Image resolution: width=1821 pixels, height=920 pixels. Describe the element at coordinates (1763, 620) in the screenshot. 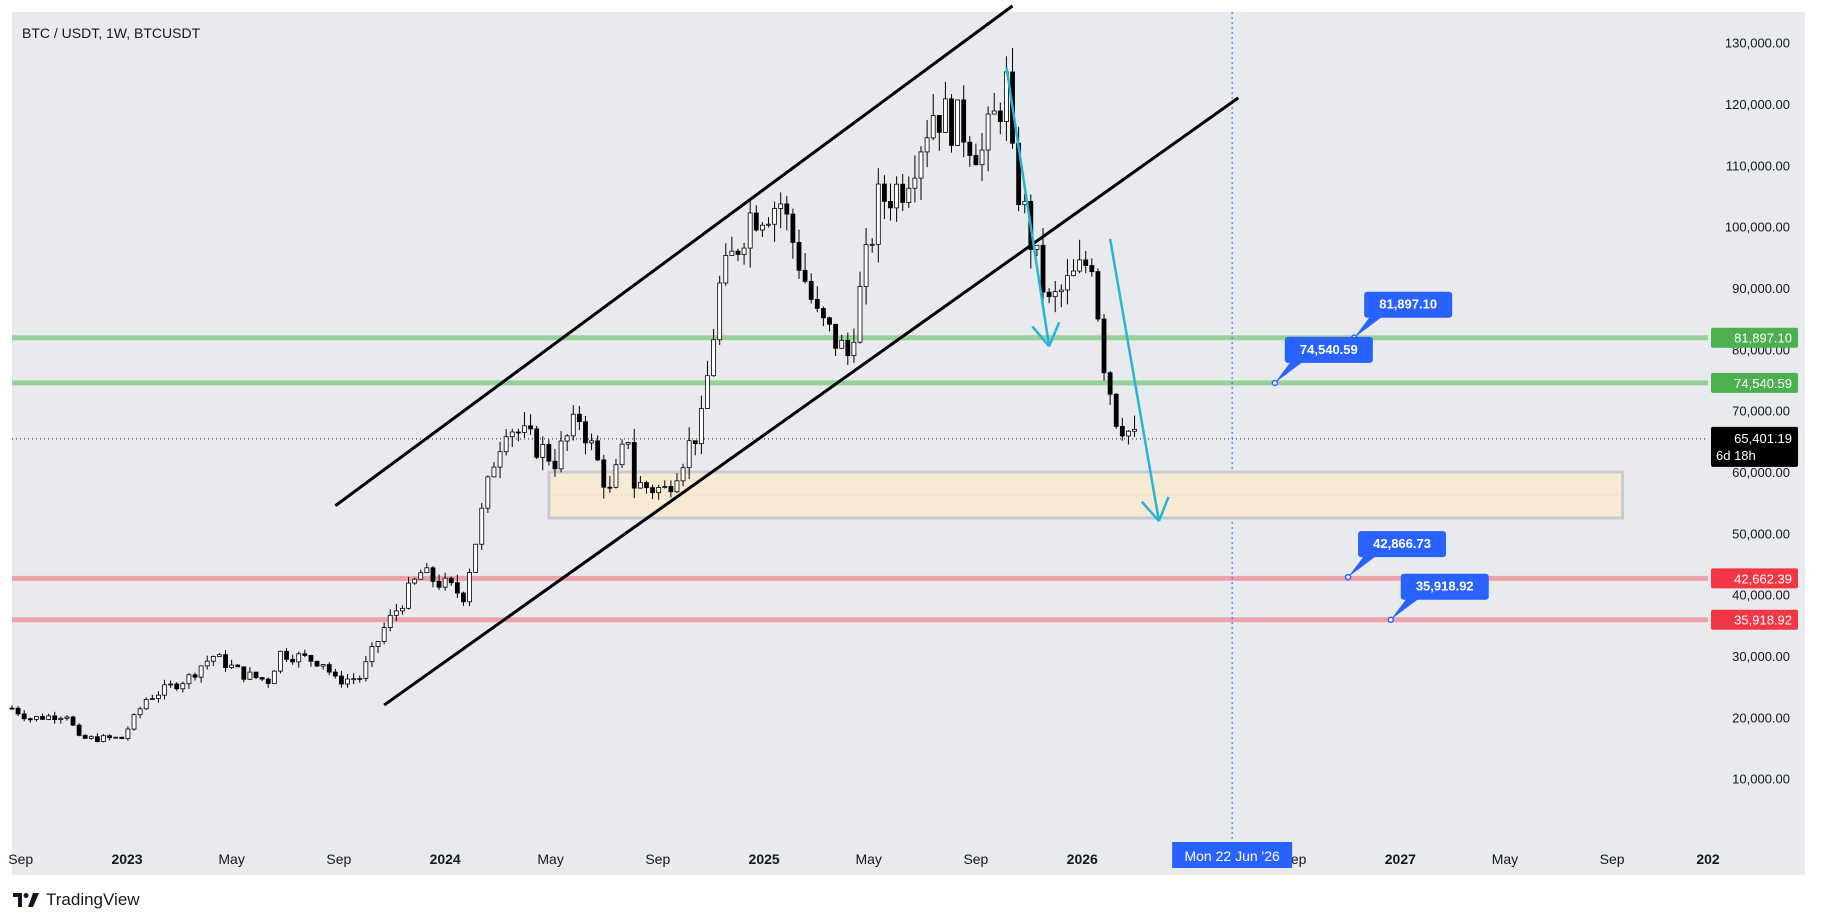

I see `level-badge-label: 35,918.92` at that location.